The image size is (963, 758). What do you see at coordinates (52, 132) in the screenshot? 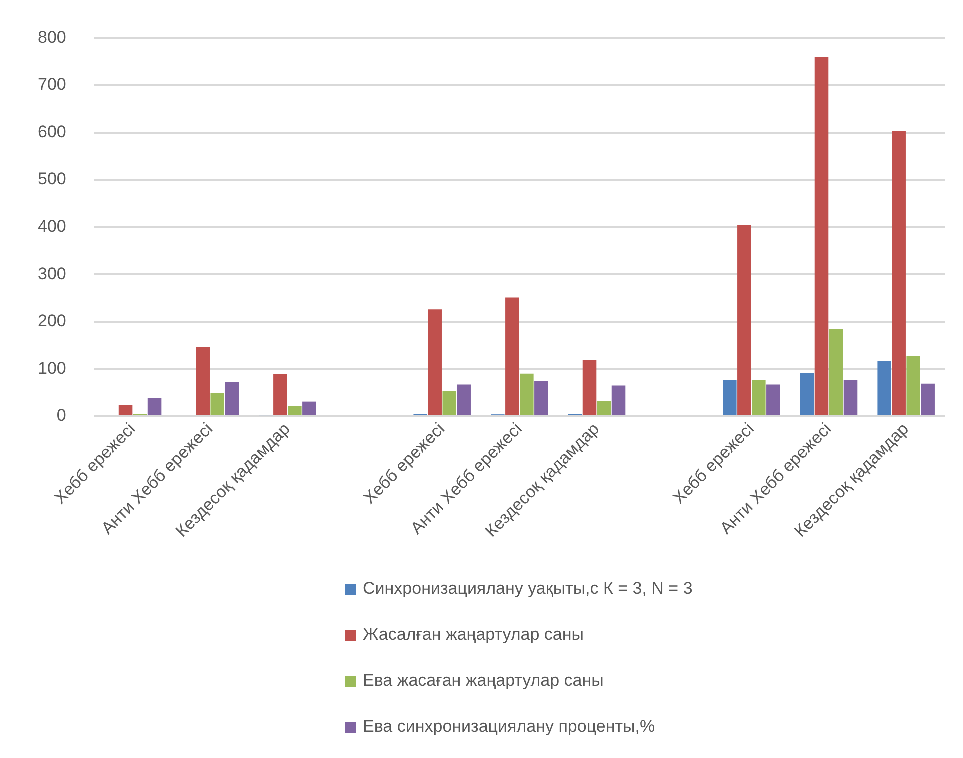
I see `y-tick-label: 600` at bounding box center [52, 132].